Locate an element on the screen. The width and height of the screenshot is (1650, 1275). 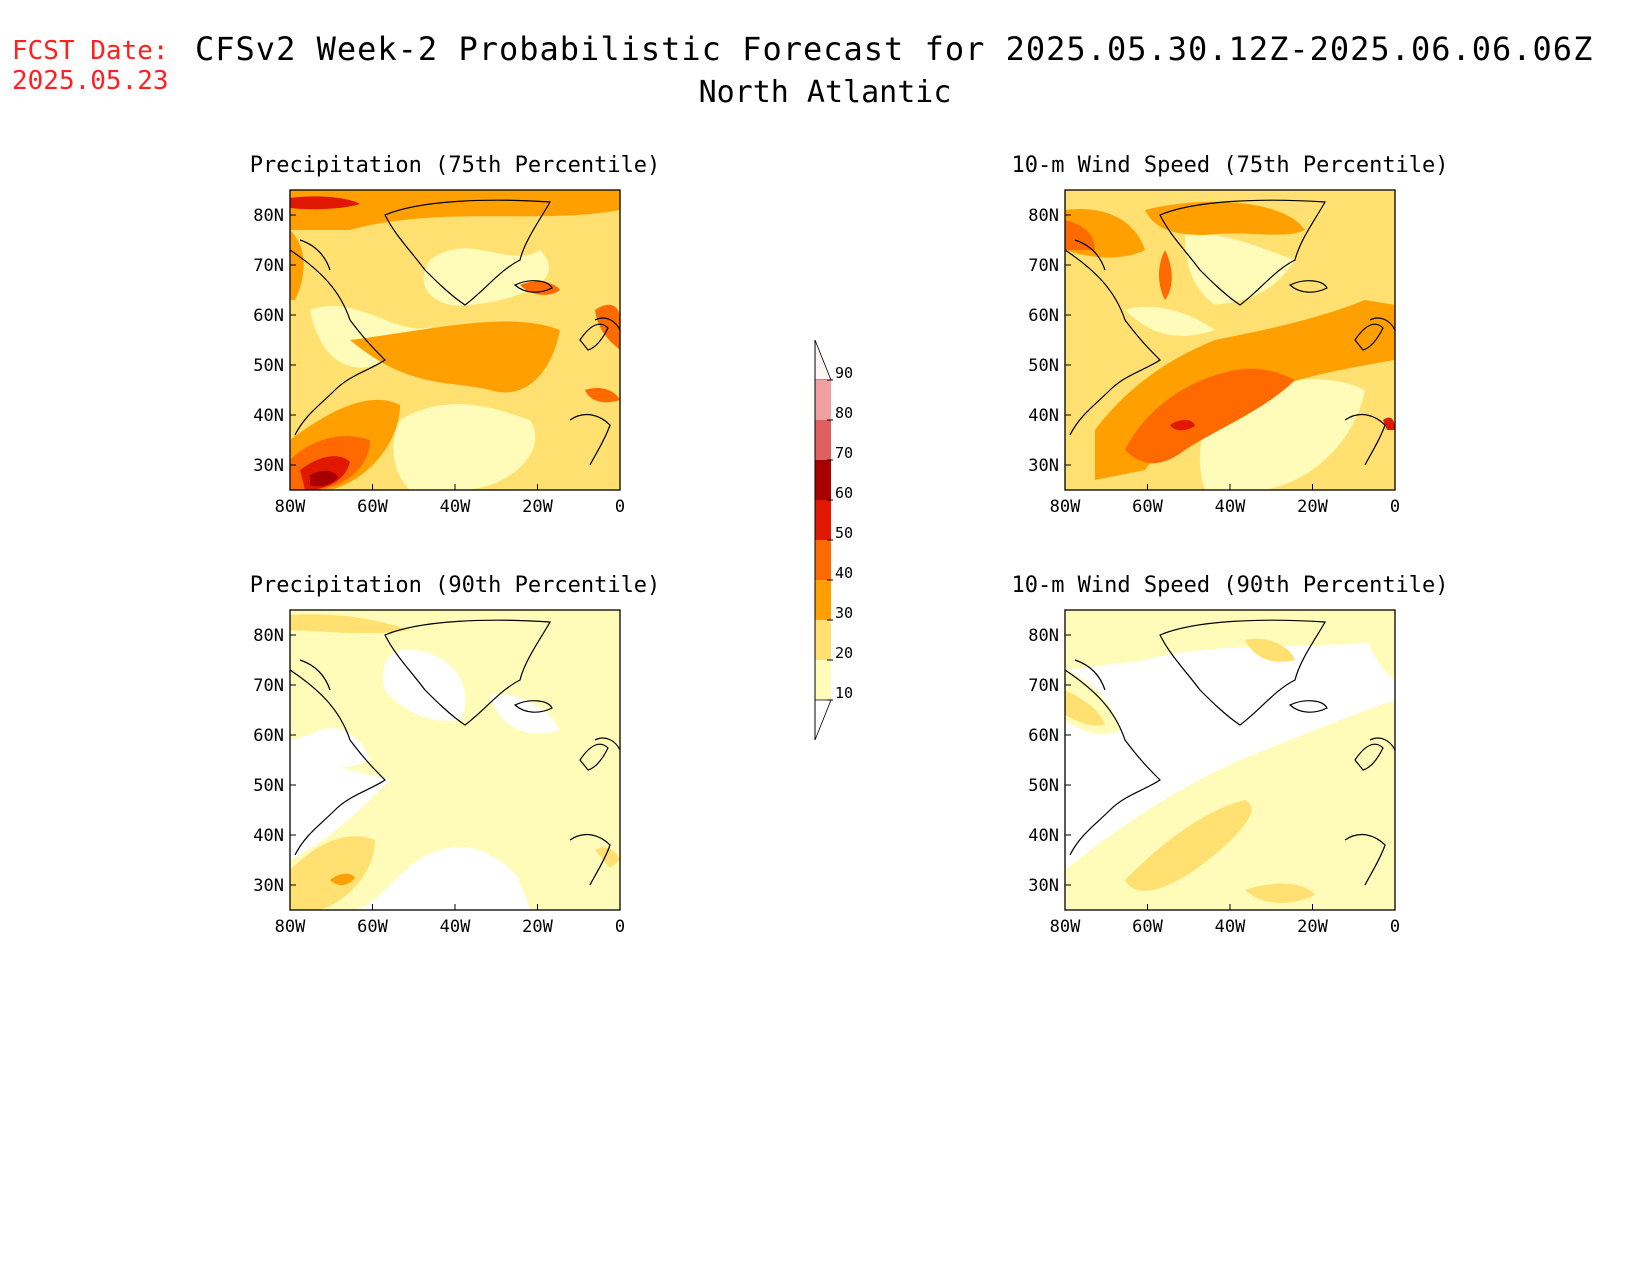
colorbar-label: 90 is located at coordinates (844, 373).